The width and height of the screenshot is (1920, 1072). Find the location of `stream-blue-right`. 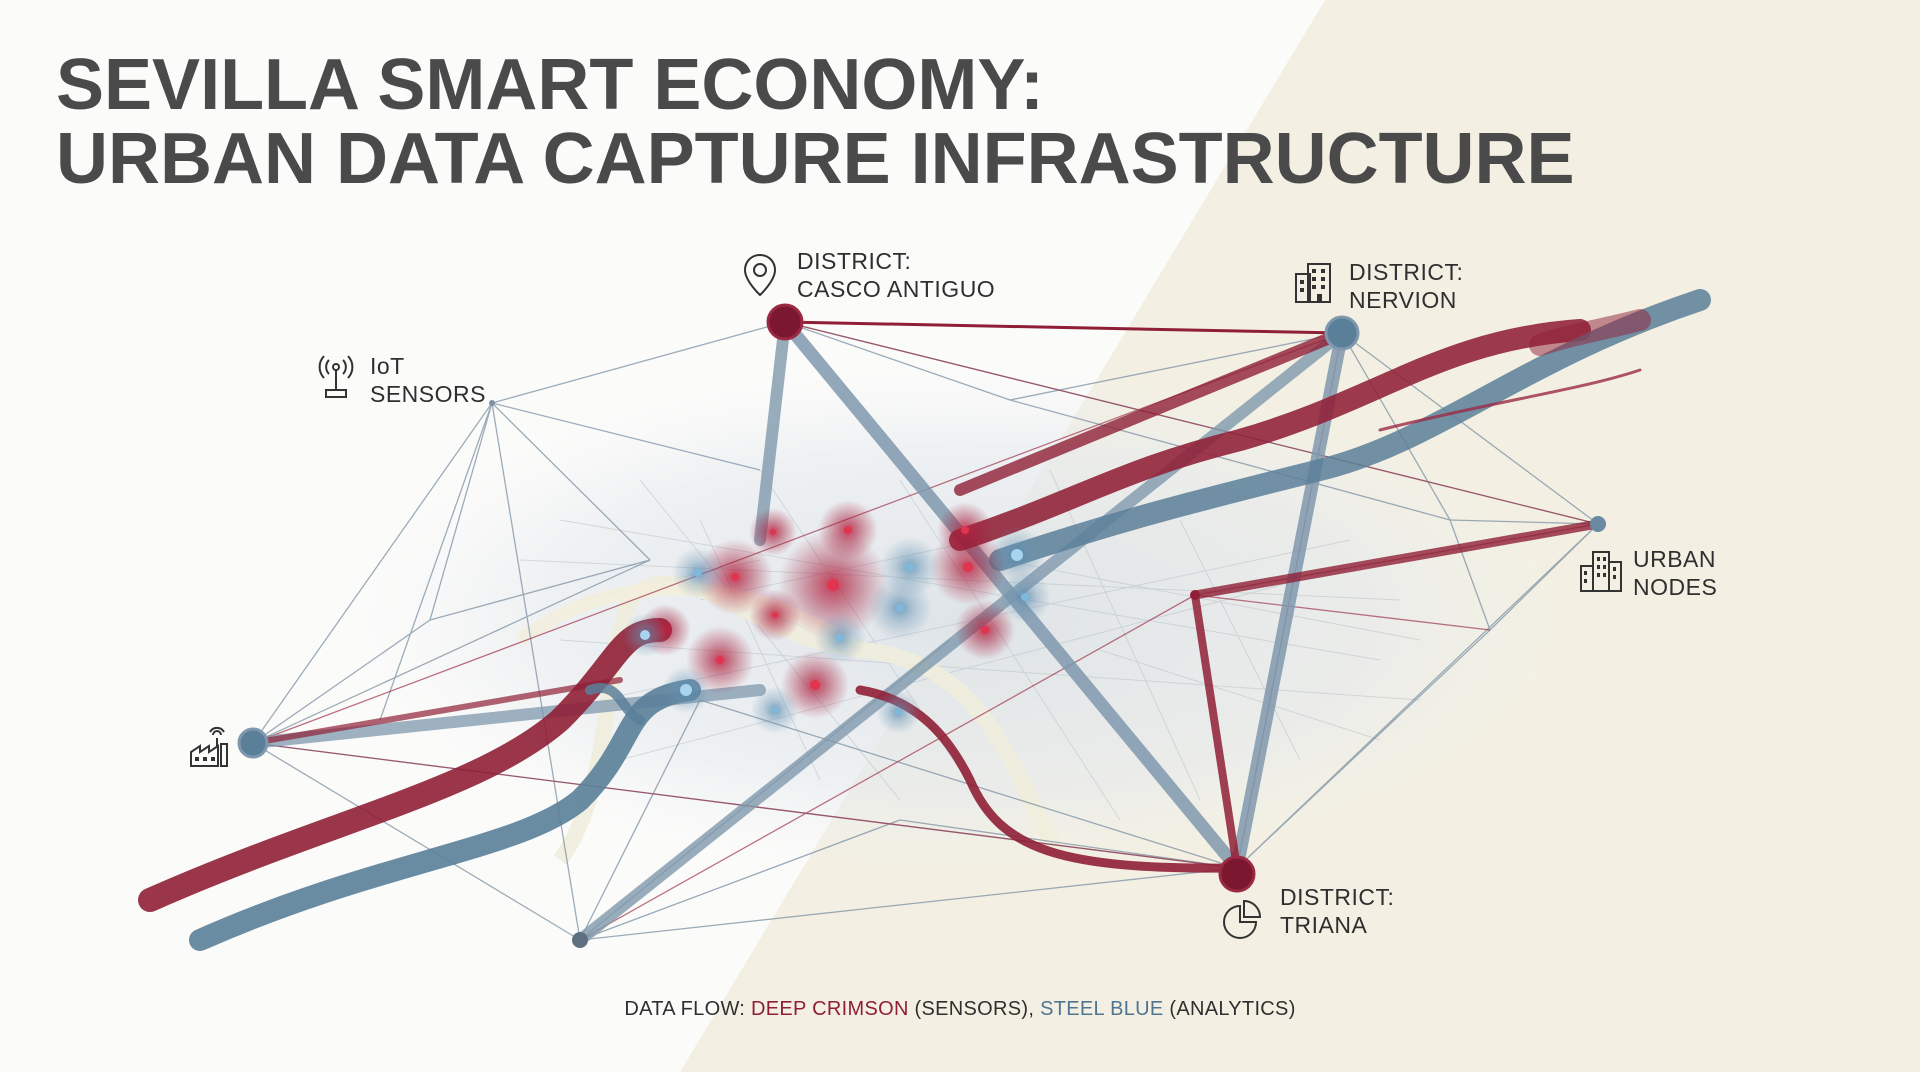

stream-blue-right is located at coordinates (1350, 430).